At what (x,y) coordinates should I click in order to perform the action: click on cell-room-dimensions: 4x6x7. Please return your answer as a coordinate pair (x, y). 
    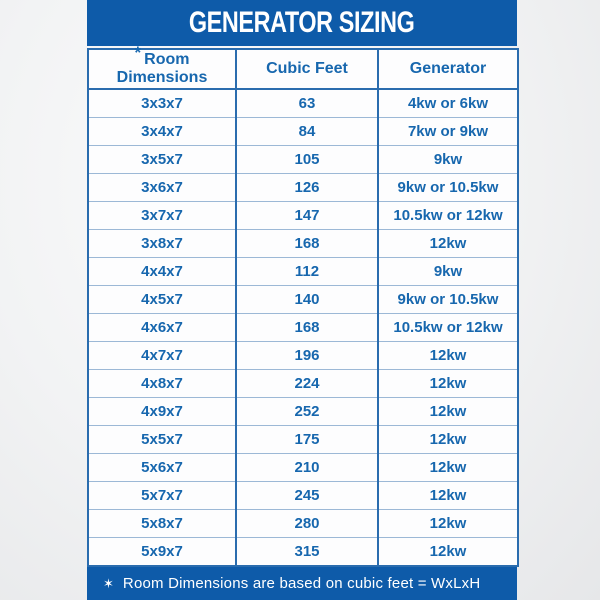
    Looking at the image, I should click on (162, 327).